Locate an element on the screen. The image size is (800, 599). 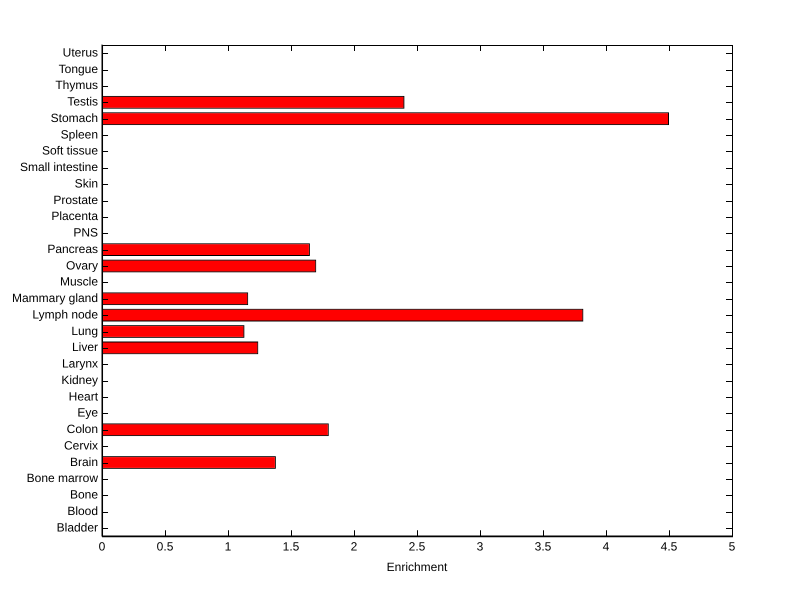
y-tick-label: Tongue is located at coordinates (78, 69).